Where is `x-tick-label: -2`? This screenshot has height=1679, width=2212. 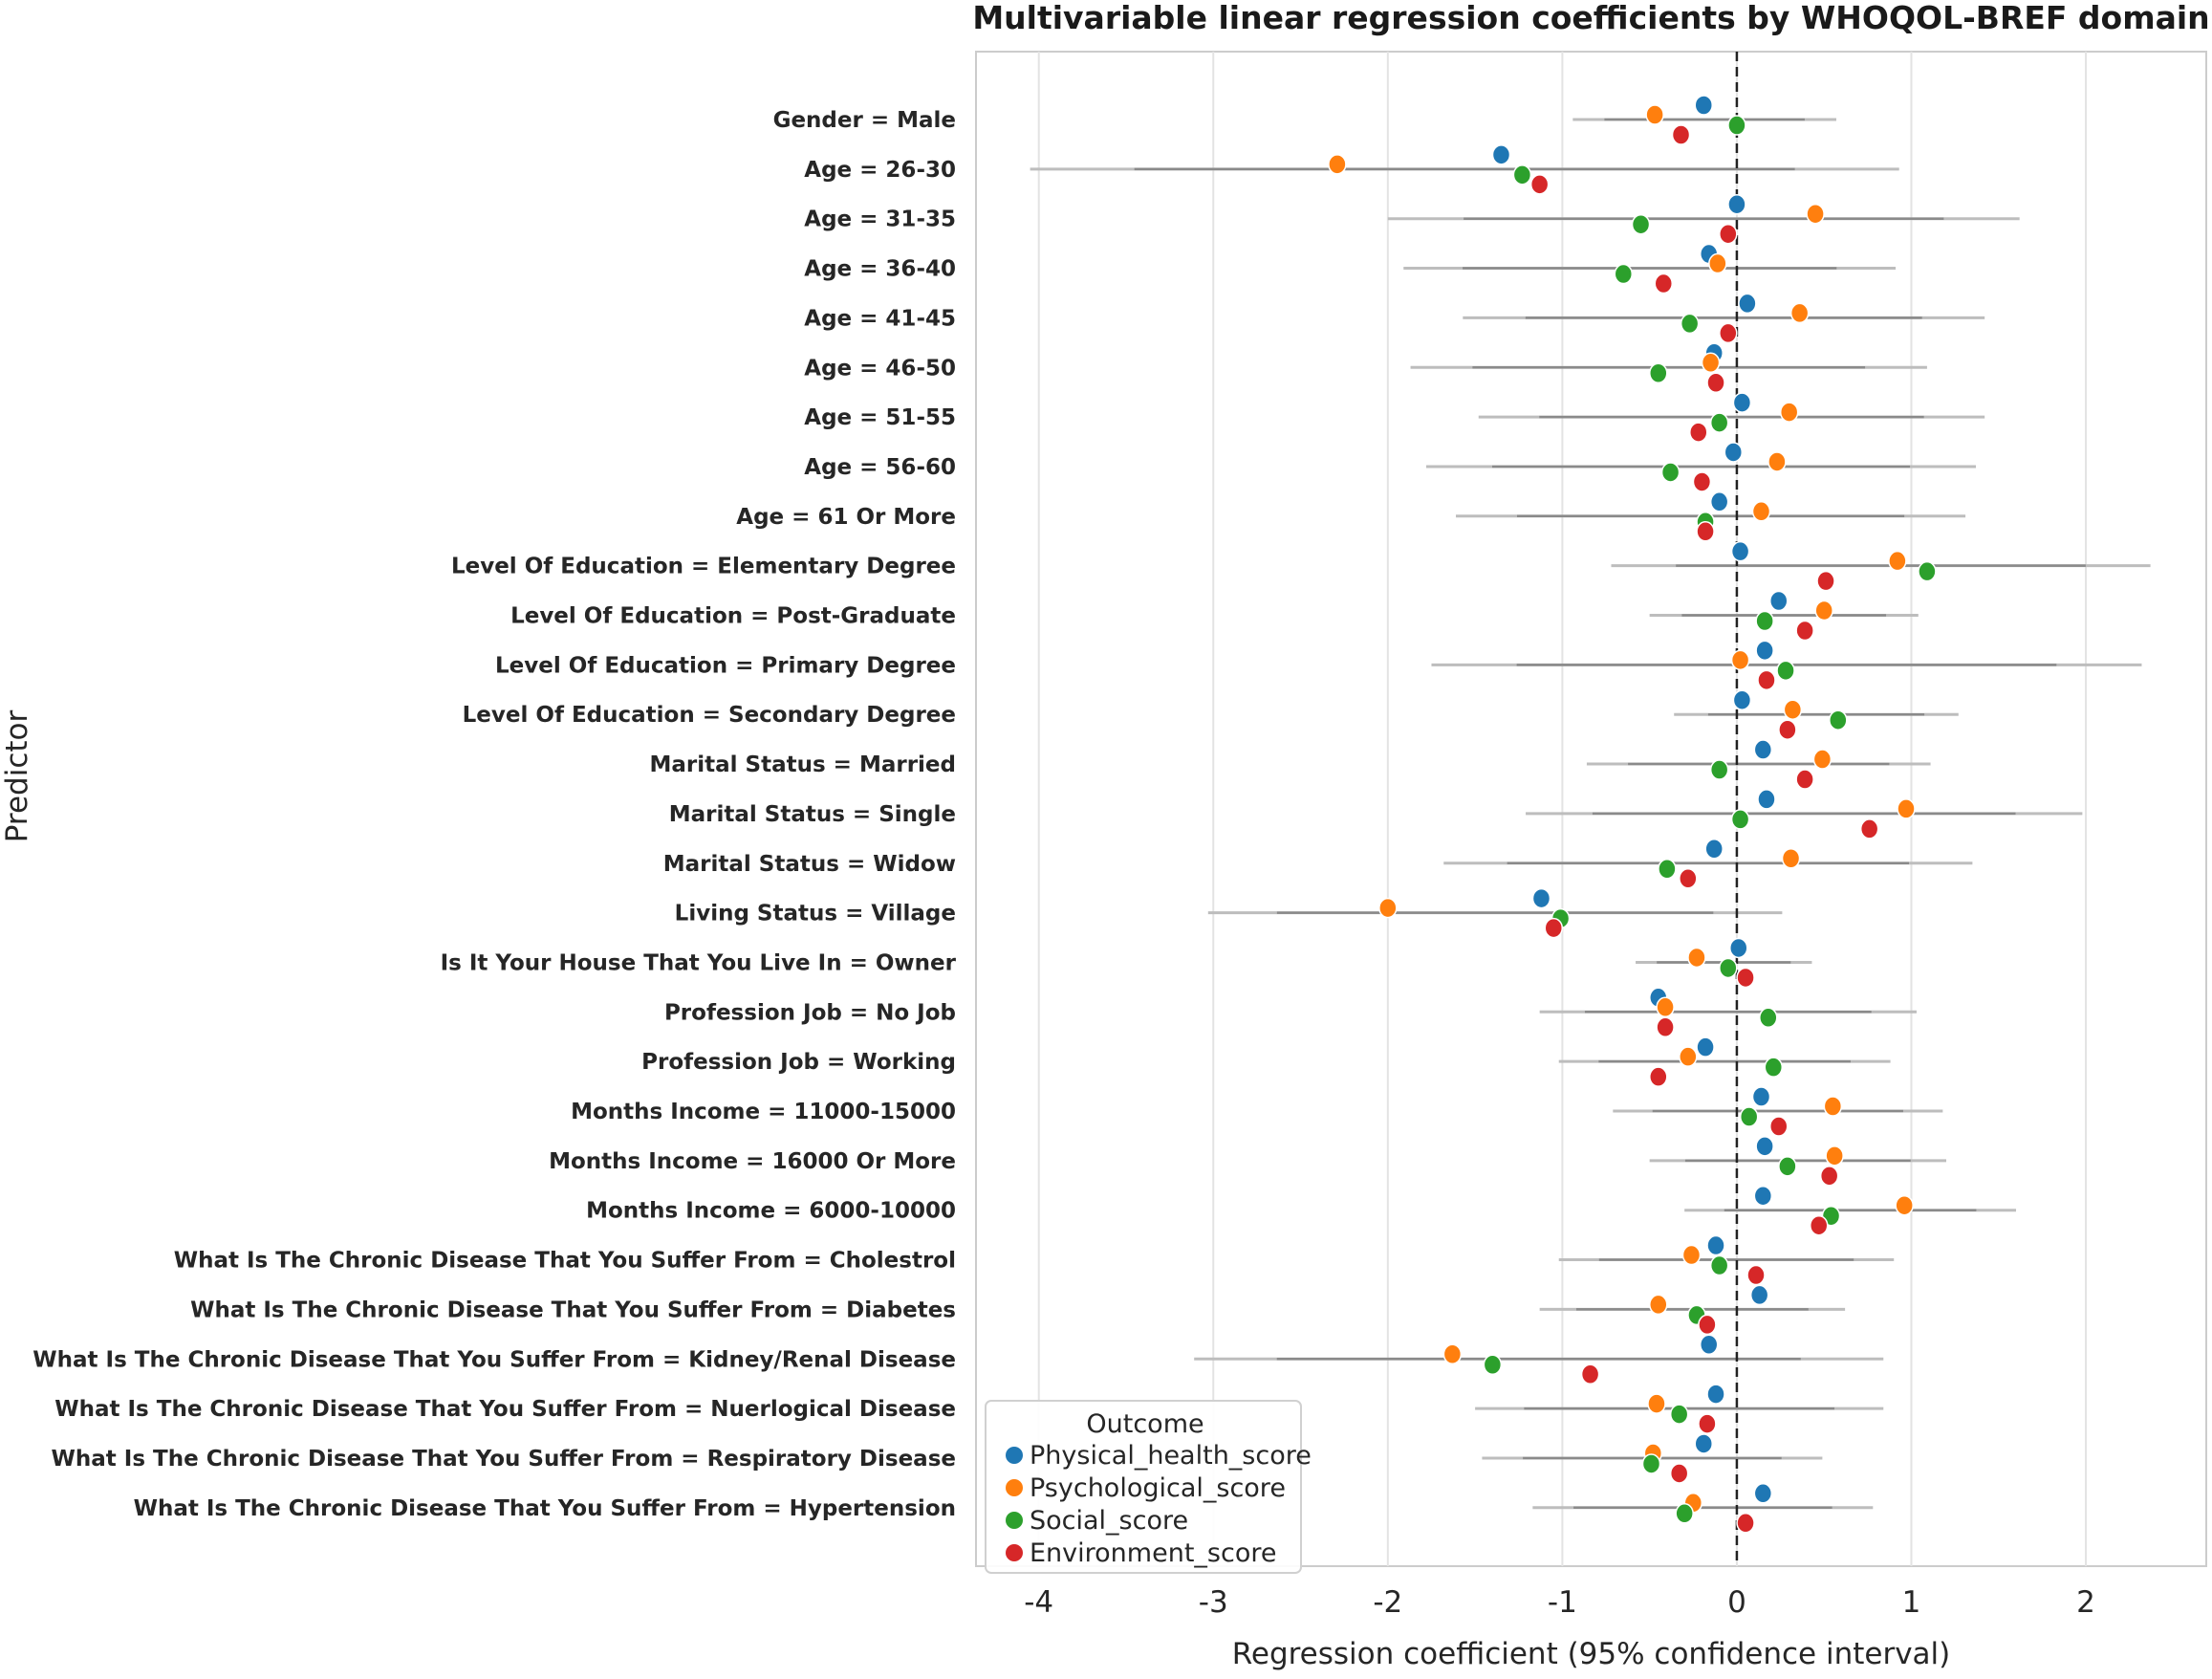
x-tick-label: -2 is located at coordinates (1387, 1602).